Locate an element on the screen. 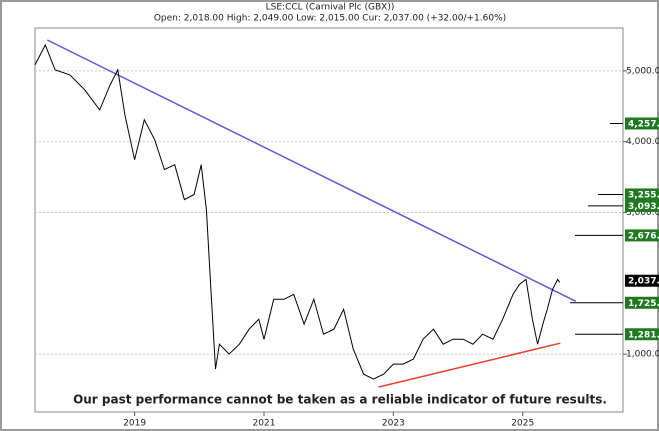 This screenshot has height=431, width=659. x-tick-label: 2025 is located at coordinates (522, 424).